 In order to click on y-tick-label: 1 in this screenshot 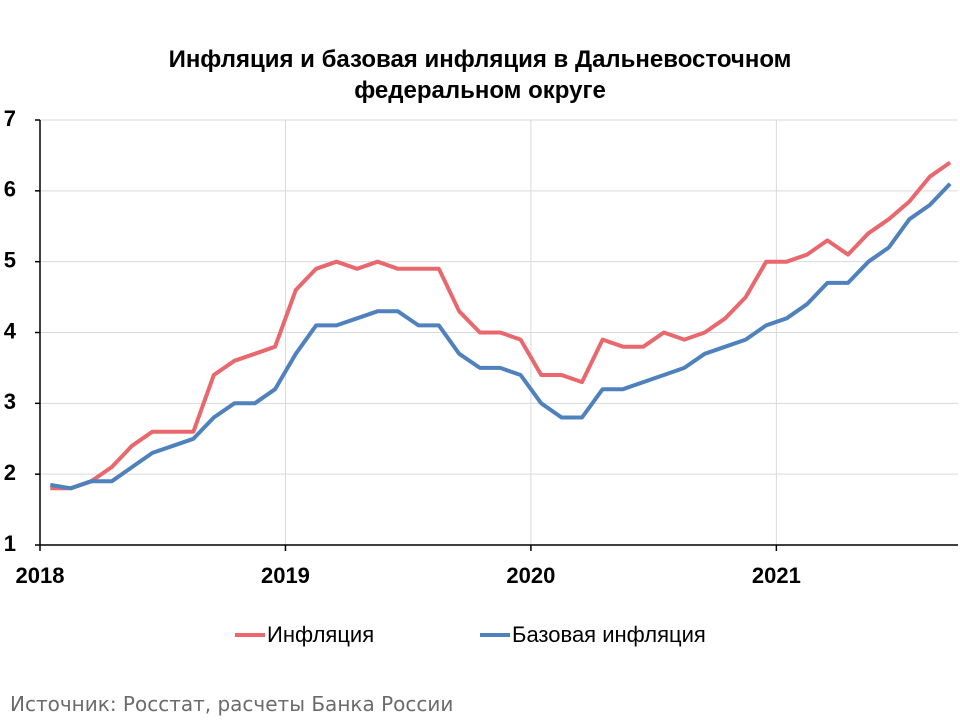, I will do `click(10, 543)`.